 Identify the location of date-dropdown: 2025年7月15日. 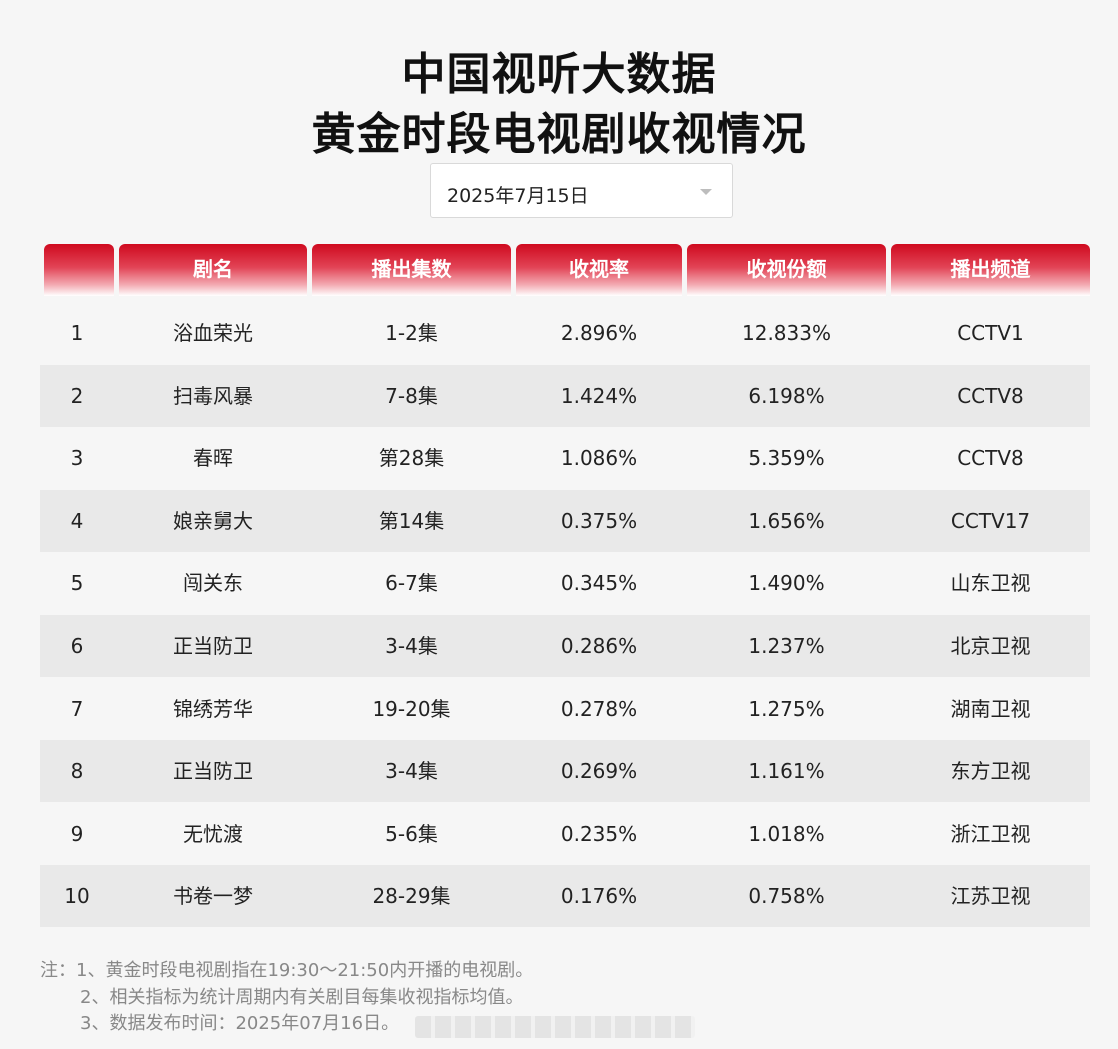
(581, 190).